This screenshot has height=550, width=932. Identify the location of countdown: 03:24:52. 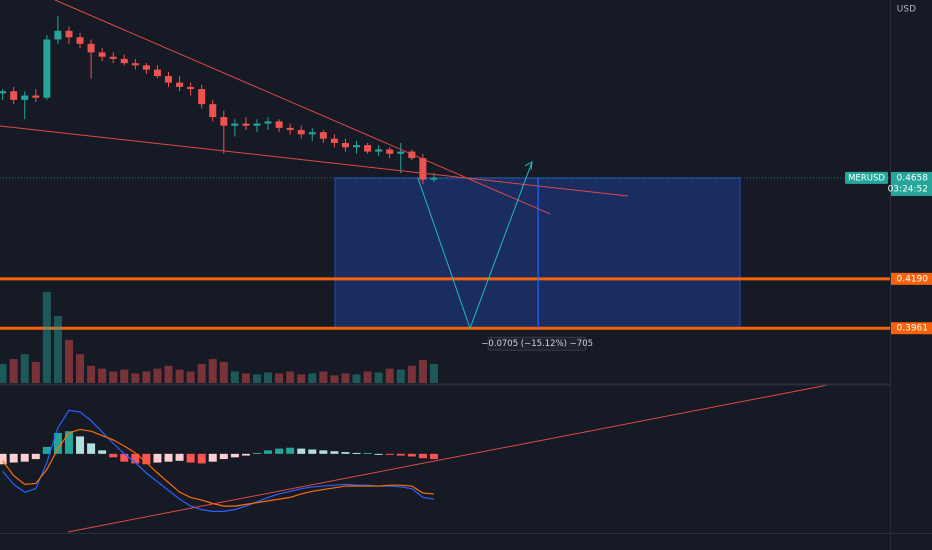
(908, 189).